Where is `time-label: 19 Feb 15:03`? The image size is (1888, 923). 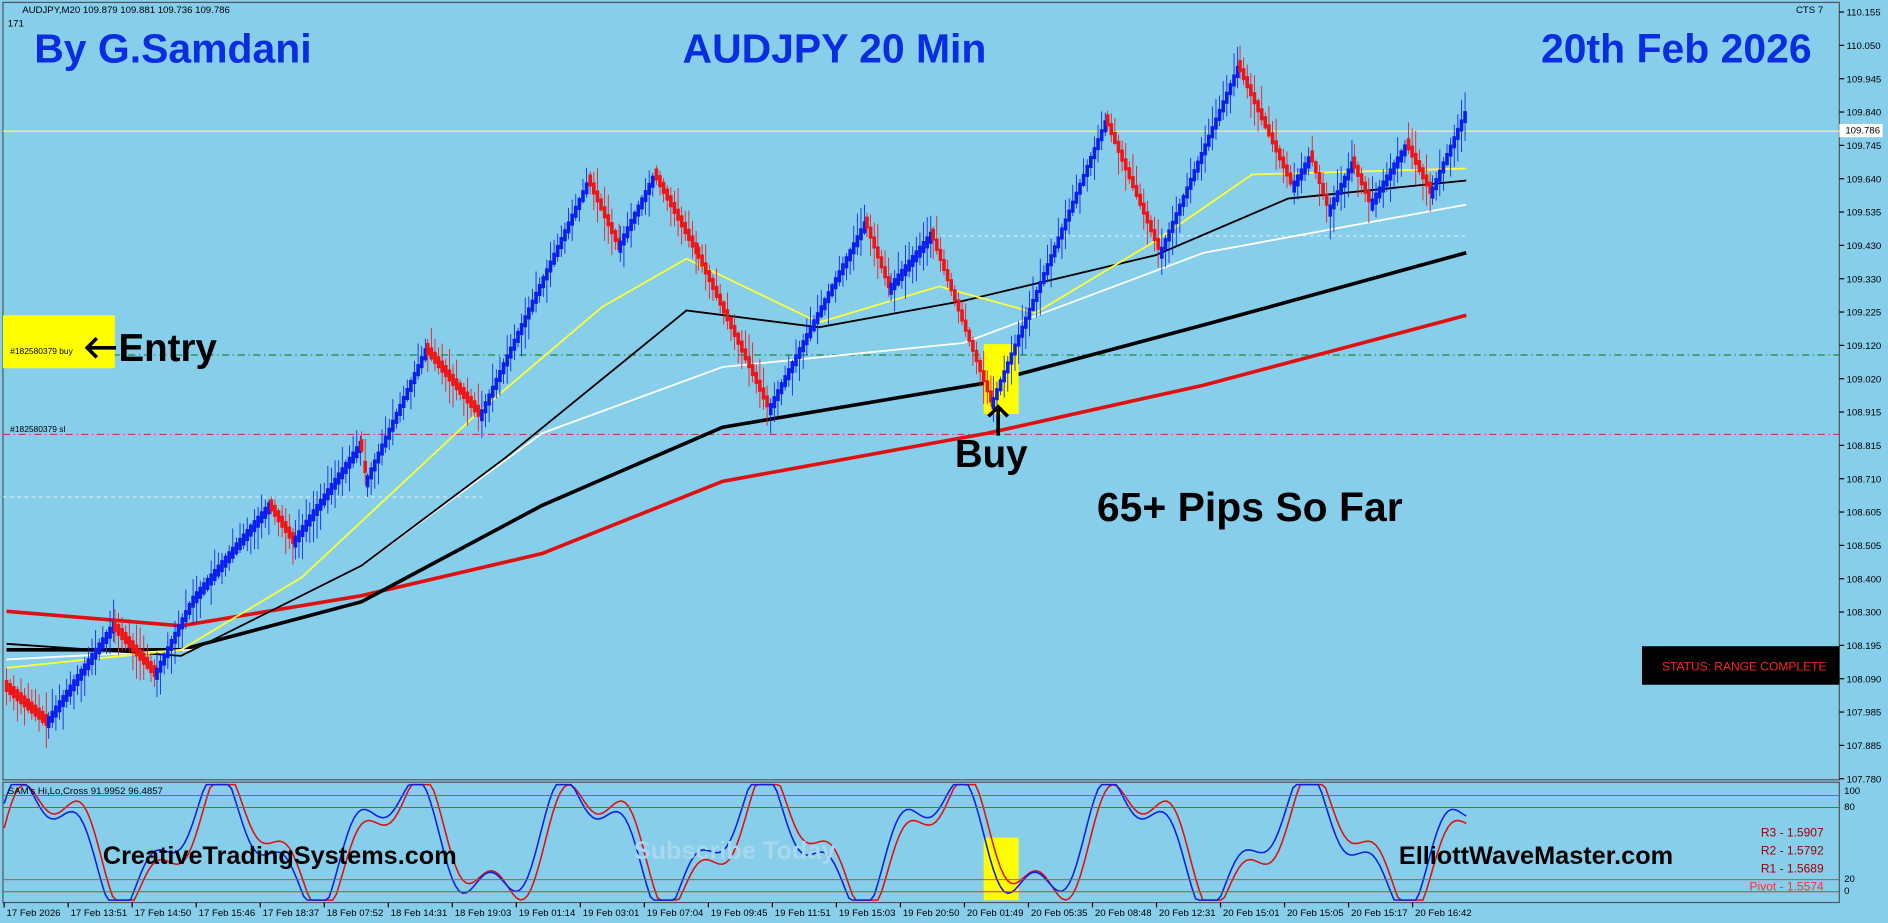
time-label: 19 Feb 15:03 is located at coordinates (867, 913).